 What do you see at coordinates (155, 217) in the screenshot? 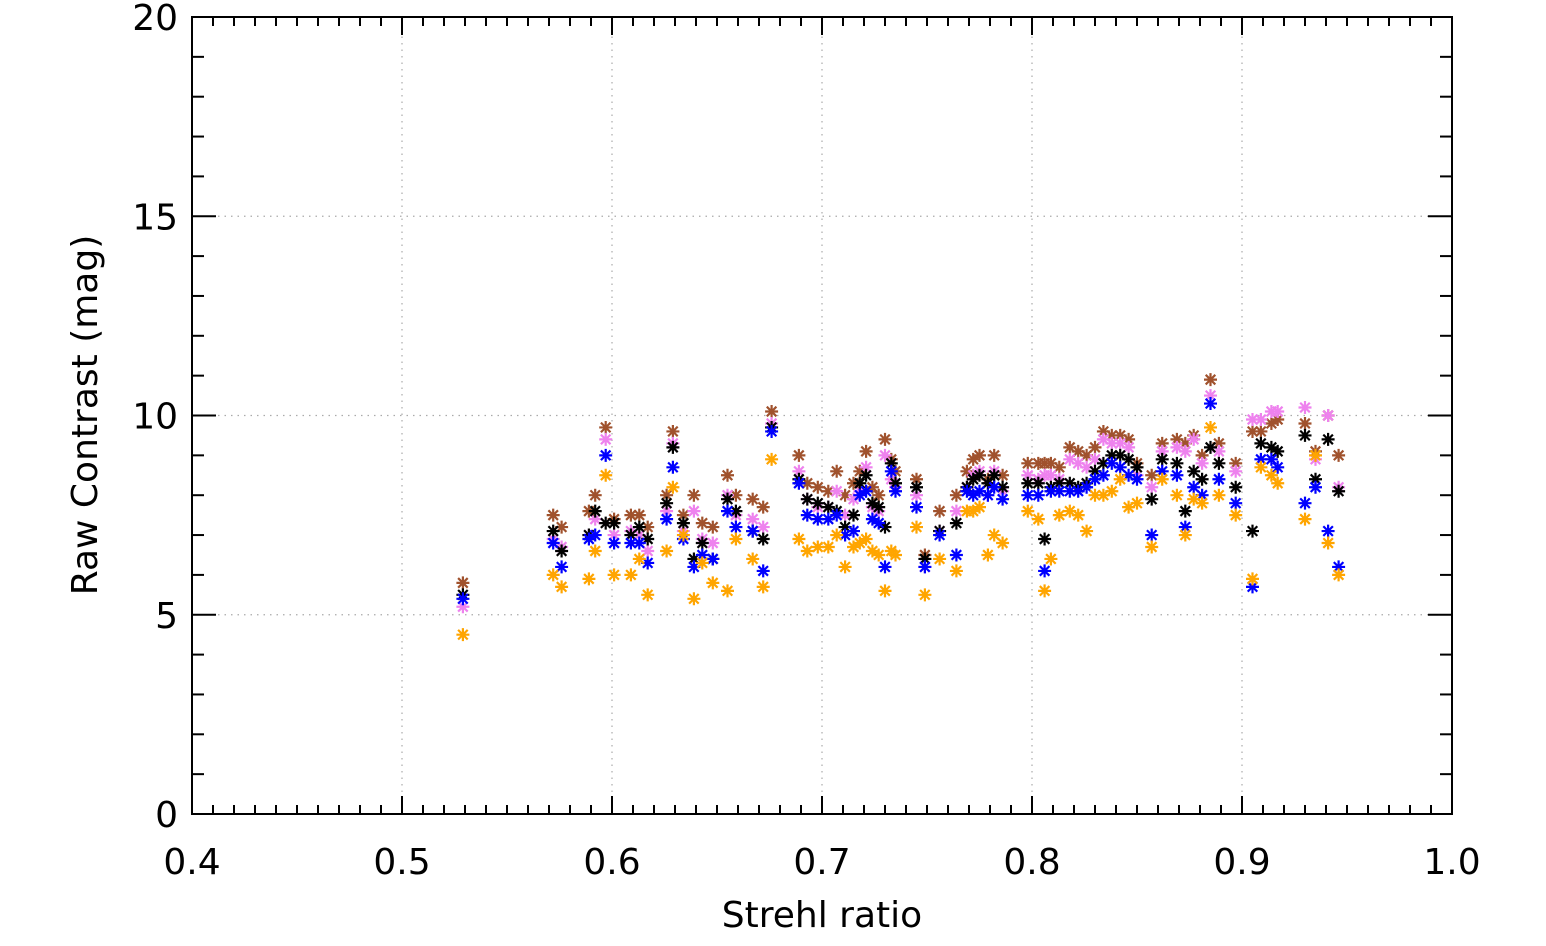
I see `y-tick-label: 15` at bounding box center [155, 217].